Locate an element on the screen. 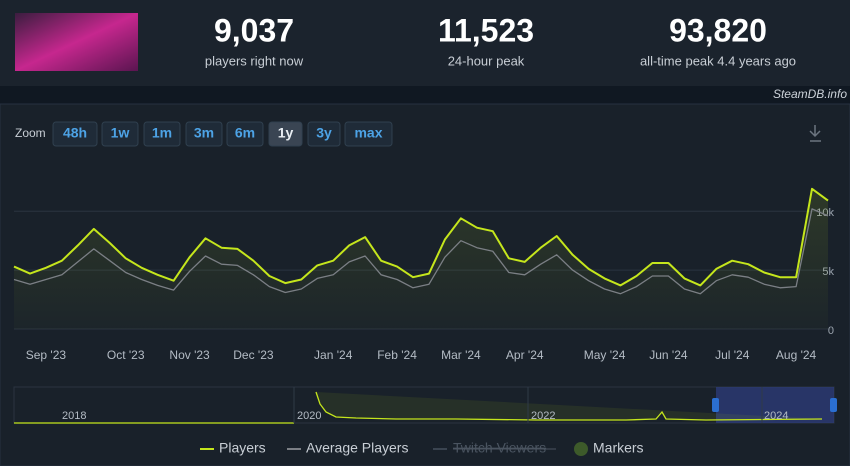 The width and height of the screenshot is (850, 466). zoom-button-label: 3y is located at coordinates (324, 133).